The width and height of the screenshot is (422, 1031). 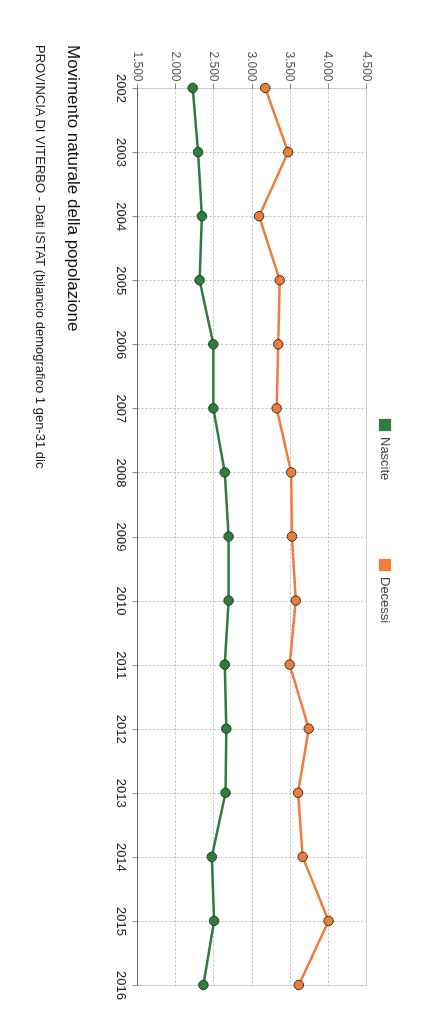 What do you see at coordinates (121, 665) in the screenshot?
I see `y-tick-label: 2011` at bounding box center [121, 665].